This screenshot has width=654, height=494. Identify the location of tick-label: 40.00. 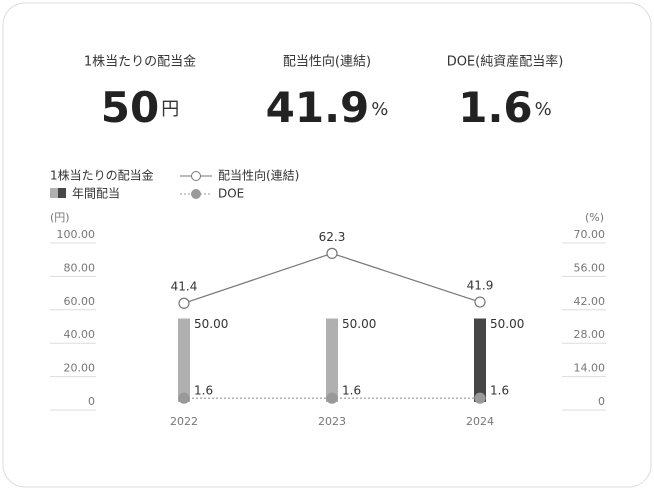
(80, 334).